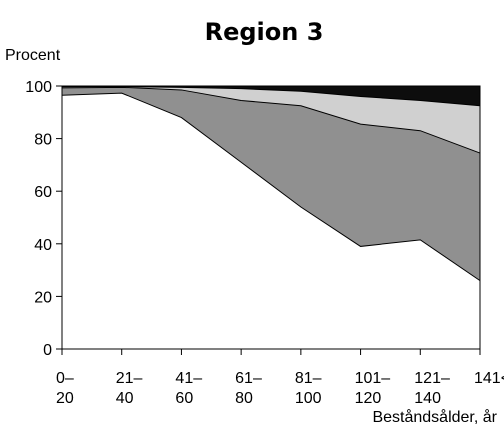 This screenshot has width=504, height=432. I want to click on area-layer-black, so click(271, 96).